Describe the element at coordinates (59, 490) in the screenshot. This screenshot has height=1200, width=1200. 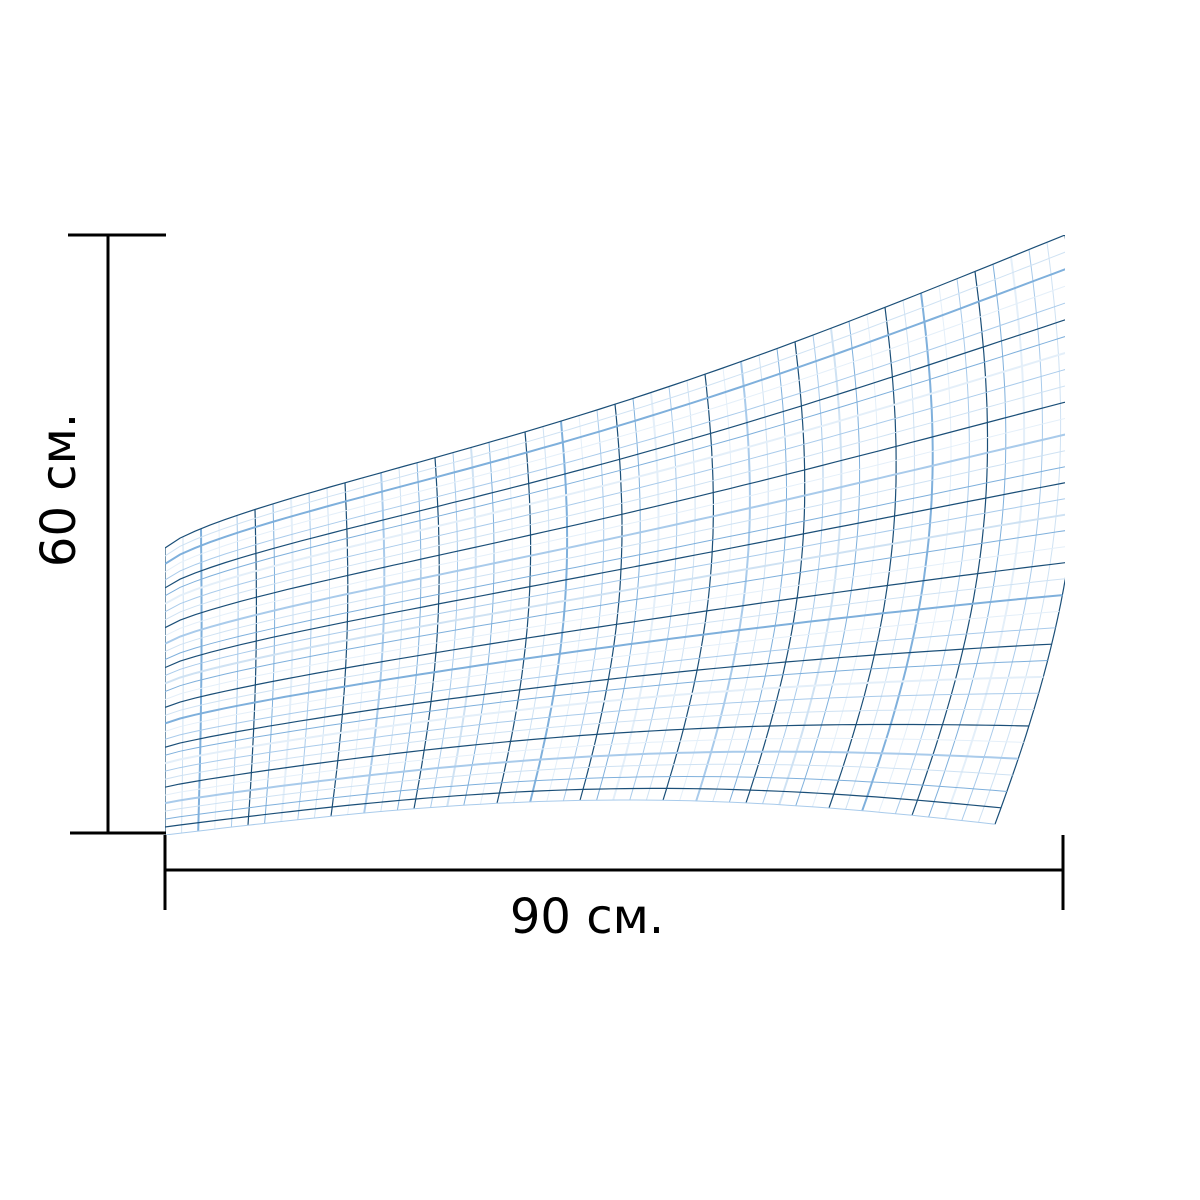
I see `height-label: 60 см.` at that location.